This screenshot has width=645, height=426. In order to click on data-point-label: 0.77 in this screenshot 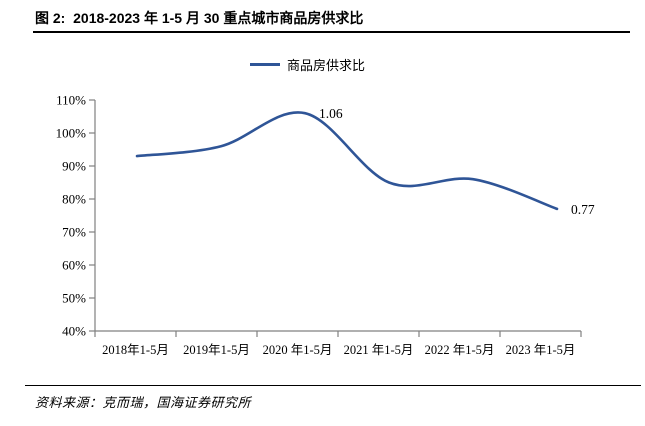, I will do `click(583, 209)`.